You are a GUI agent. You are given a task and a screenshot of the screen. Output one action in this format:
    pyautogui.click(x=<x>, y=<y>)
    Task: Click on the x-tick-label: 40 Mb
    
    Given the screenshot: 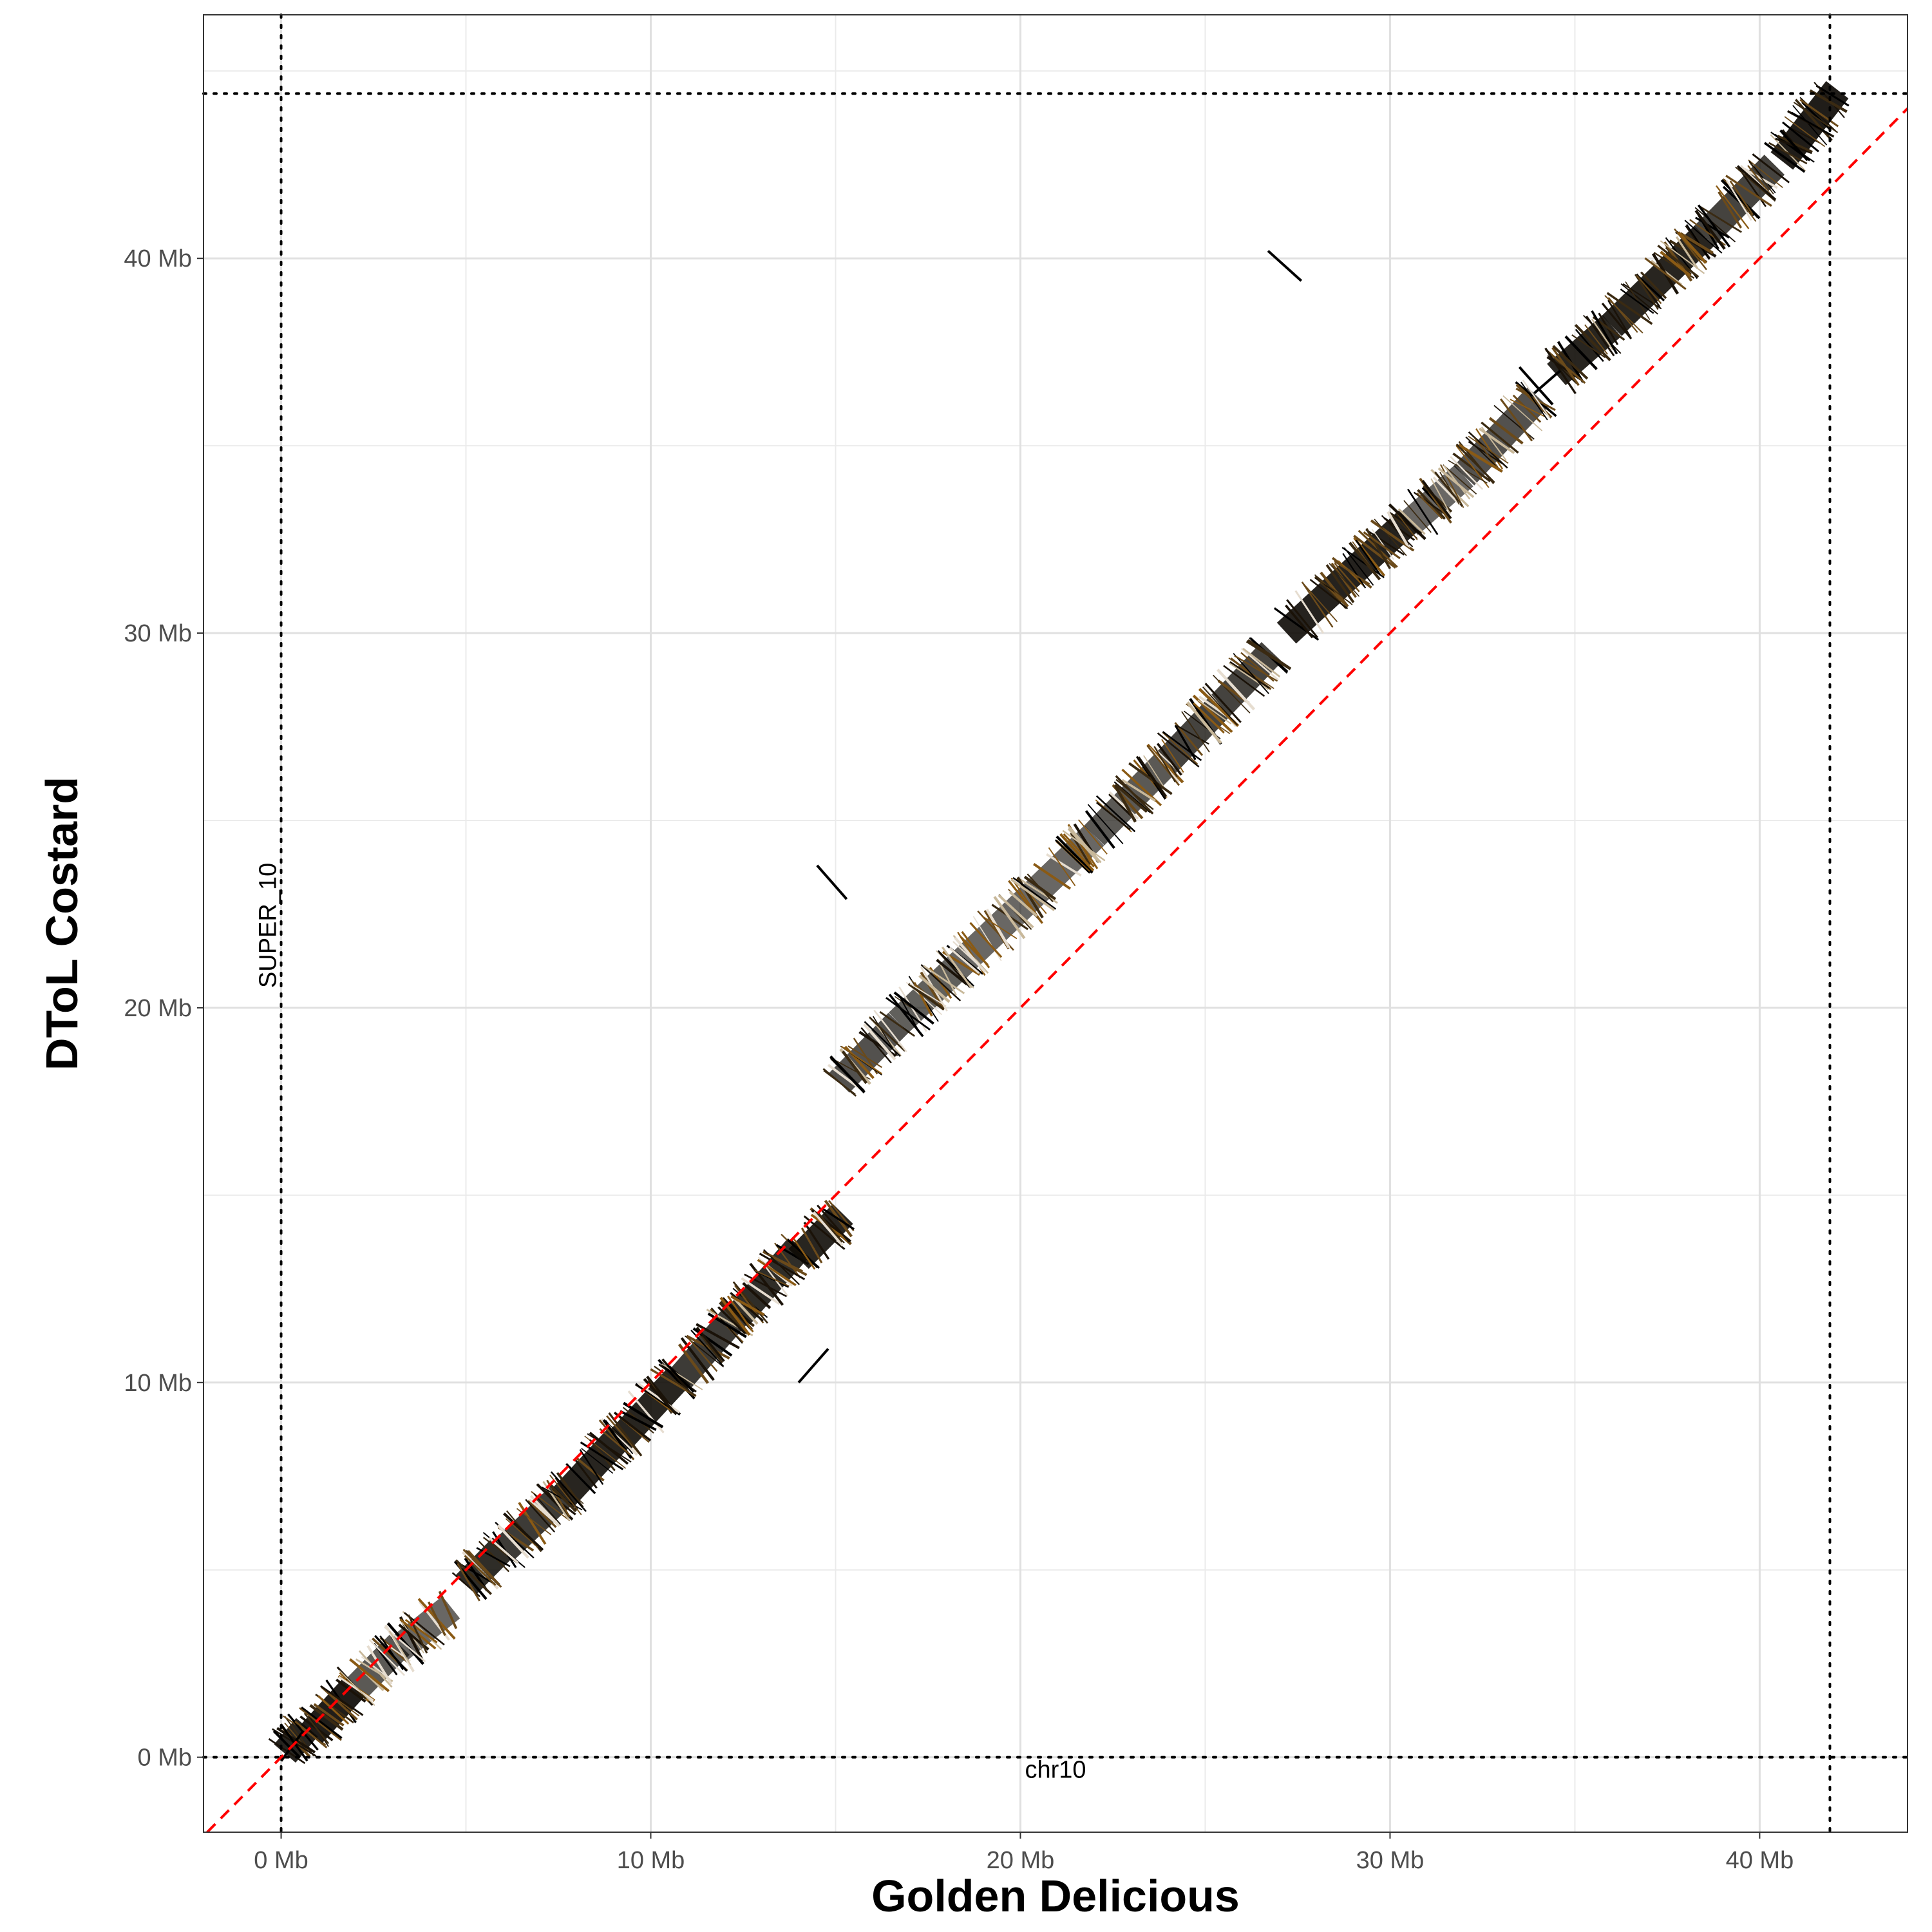 What is the action you would take?
    pyautogui.click(x=1760, y=1861)
    